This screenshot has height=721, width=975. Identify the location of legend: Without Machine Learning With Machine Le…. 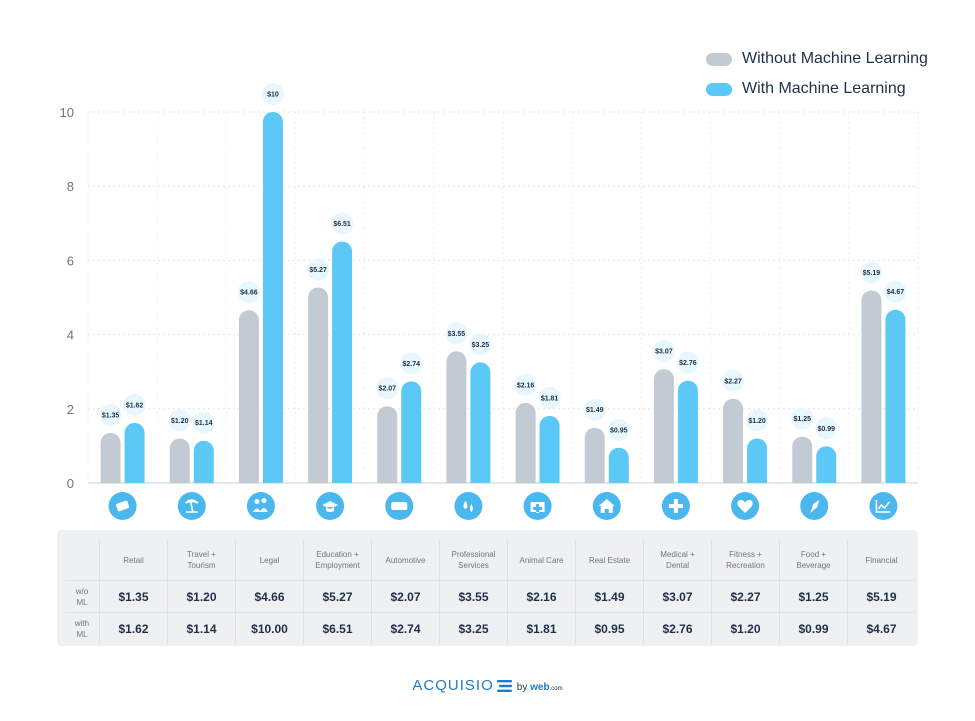
(817, 74).